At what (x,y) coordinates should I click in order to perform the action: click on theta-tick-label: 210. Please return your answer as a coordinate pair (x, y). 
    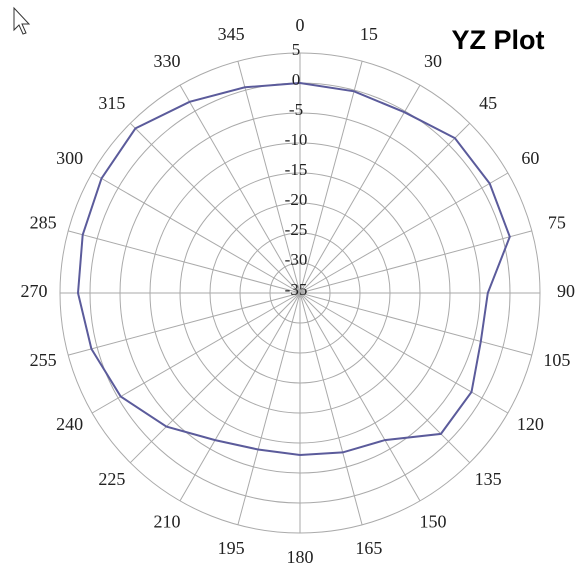
    Looking at the image, I should click on (167, 521).